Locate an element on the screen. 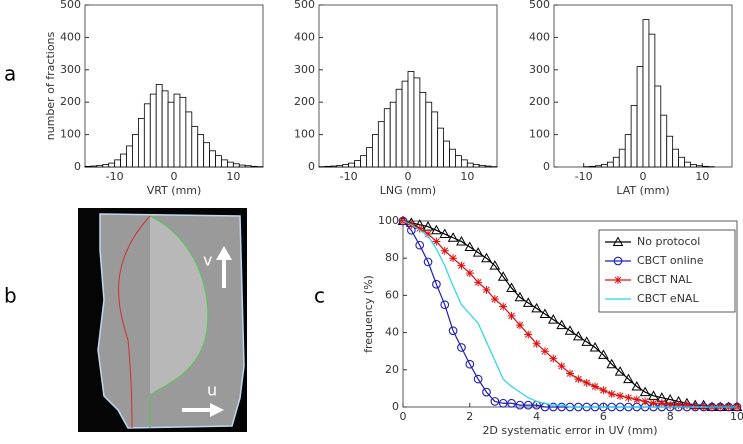 The image size is (743, 444). x-axis-label: LAT (mm) is located at coordinates (642, 190).